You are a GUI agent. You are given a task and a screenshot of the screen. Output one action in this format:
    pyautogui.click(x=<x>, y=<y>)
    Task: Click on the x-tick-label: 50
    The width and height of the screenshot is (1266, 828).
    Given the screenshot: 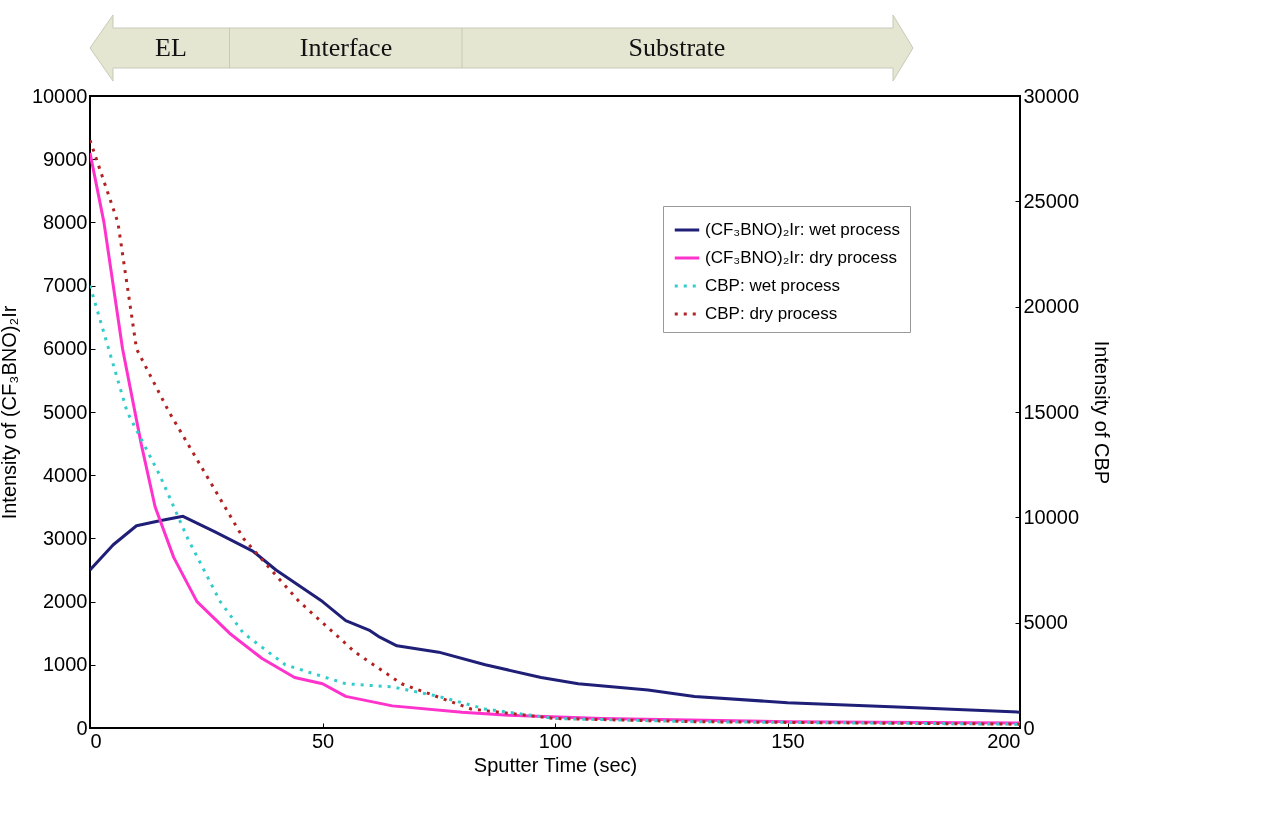 What is the action you would take?
    pyautogui.click(x=323, y=740)
    